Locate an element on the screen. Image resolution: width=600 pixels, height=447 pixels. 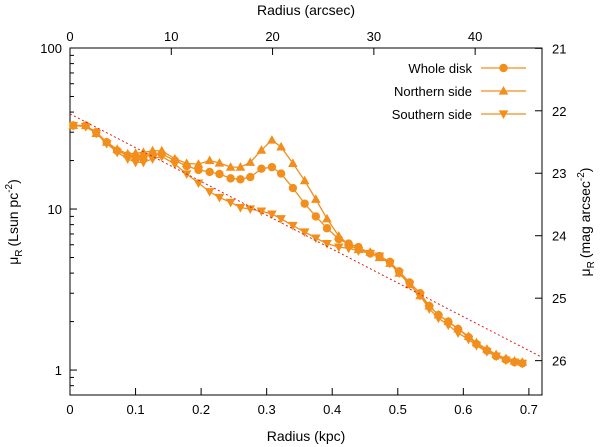
x-tick-label: 0.7 is located at coordinates (529, 409).